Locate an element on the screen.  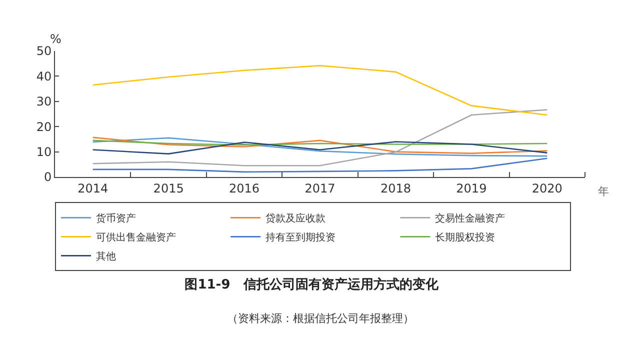
legend-label: 可供出售金融资产 is located at coordinates (136, 238).